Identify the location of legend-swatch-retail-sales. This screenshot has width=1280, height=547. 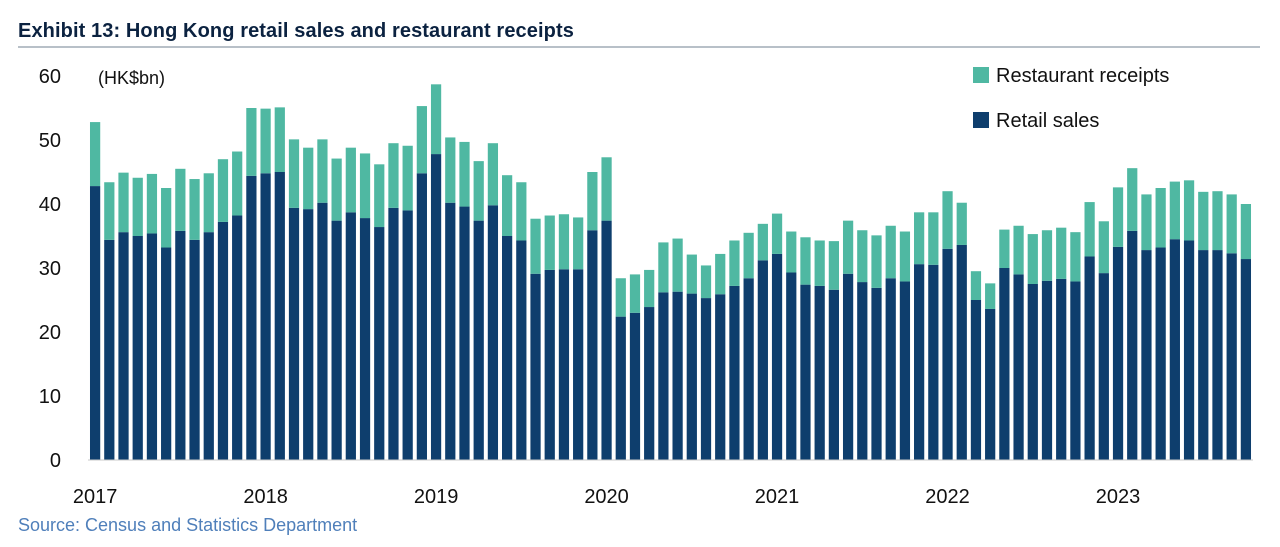
(981, 120).